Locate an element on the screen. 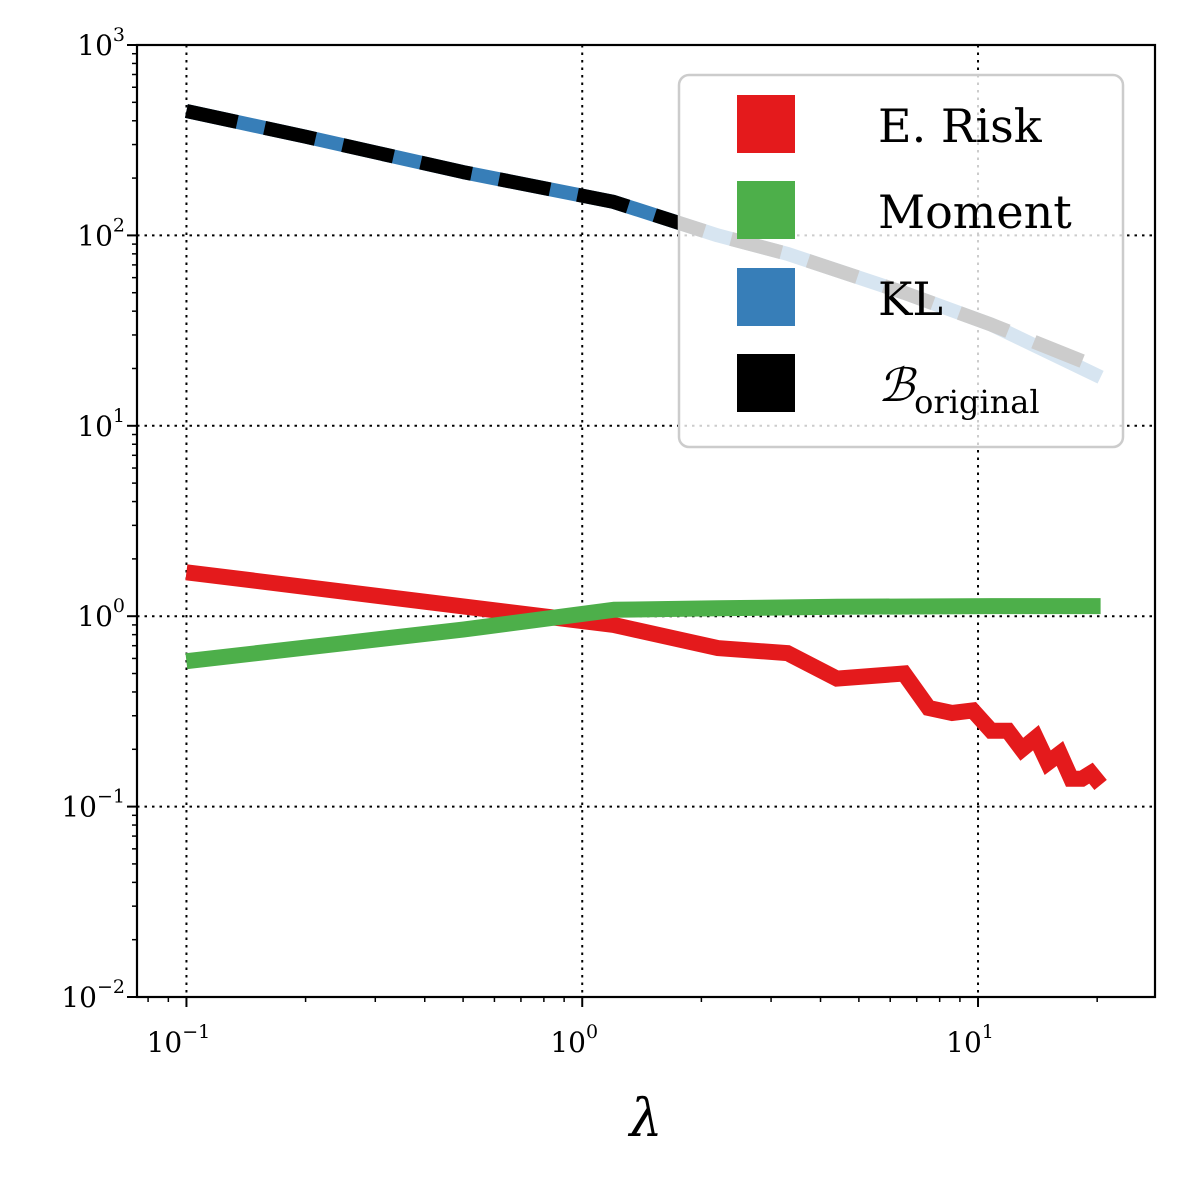 The width and height of the screenshot is (1200, 1200). legend: E. Risk Moment KL ℬoriginal is located at coordinates (901, 261).